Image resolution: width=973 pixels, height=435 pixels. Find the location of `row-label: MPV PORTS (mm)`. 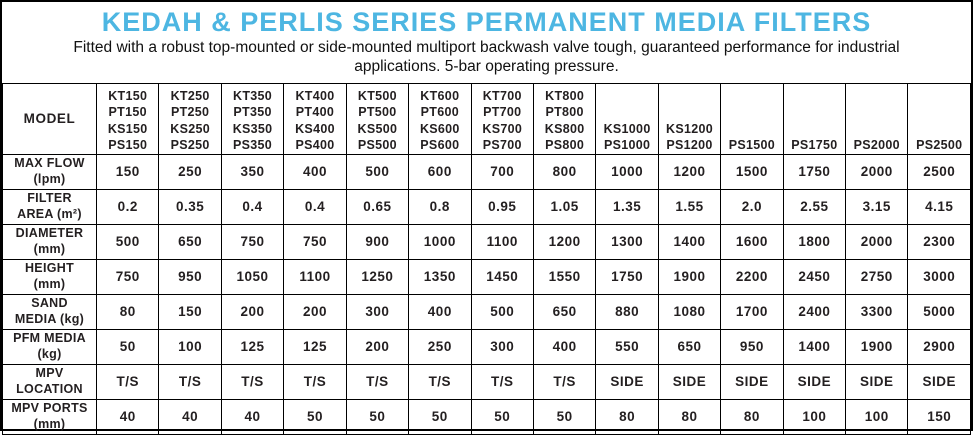

row-label: MPV PORTS (mm) is located at coordinates (49, 416).